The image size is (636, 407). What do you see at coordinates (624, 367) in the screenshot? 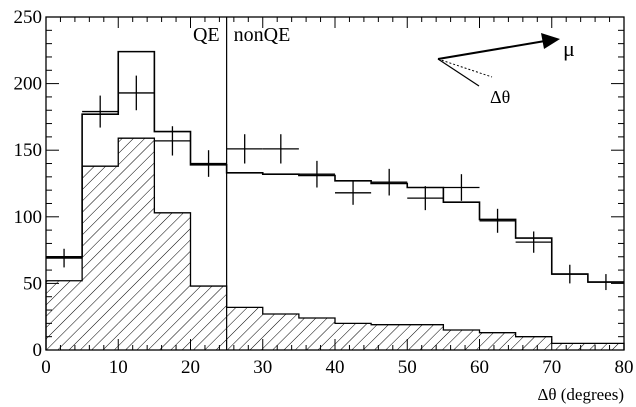
I see `x-tick-label: 80` at bounding box center [624, 367].